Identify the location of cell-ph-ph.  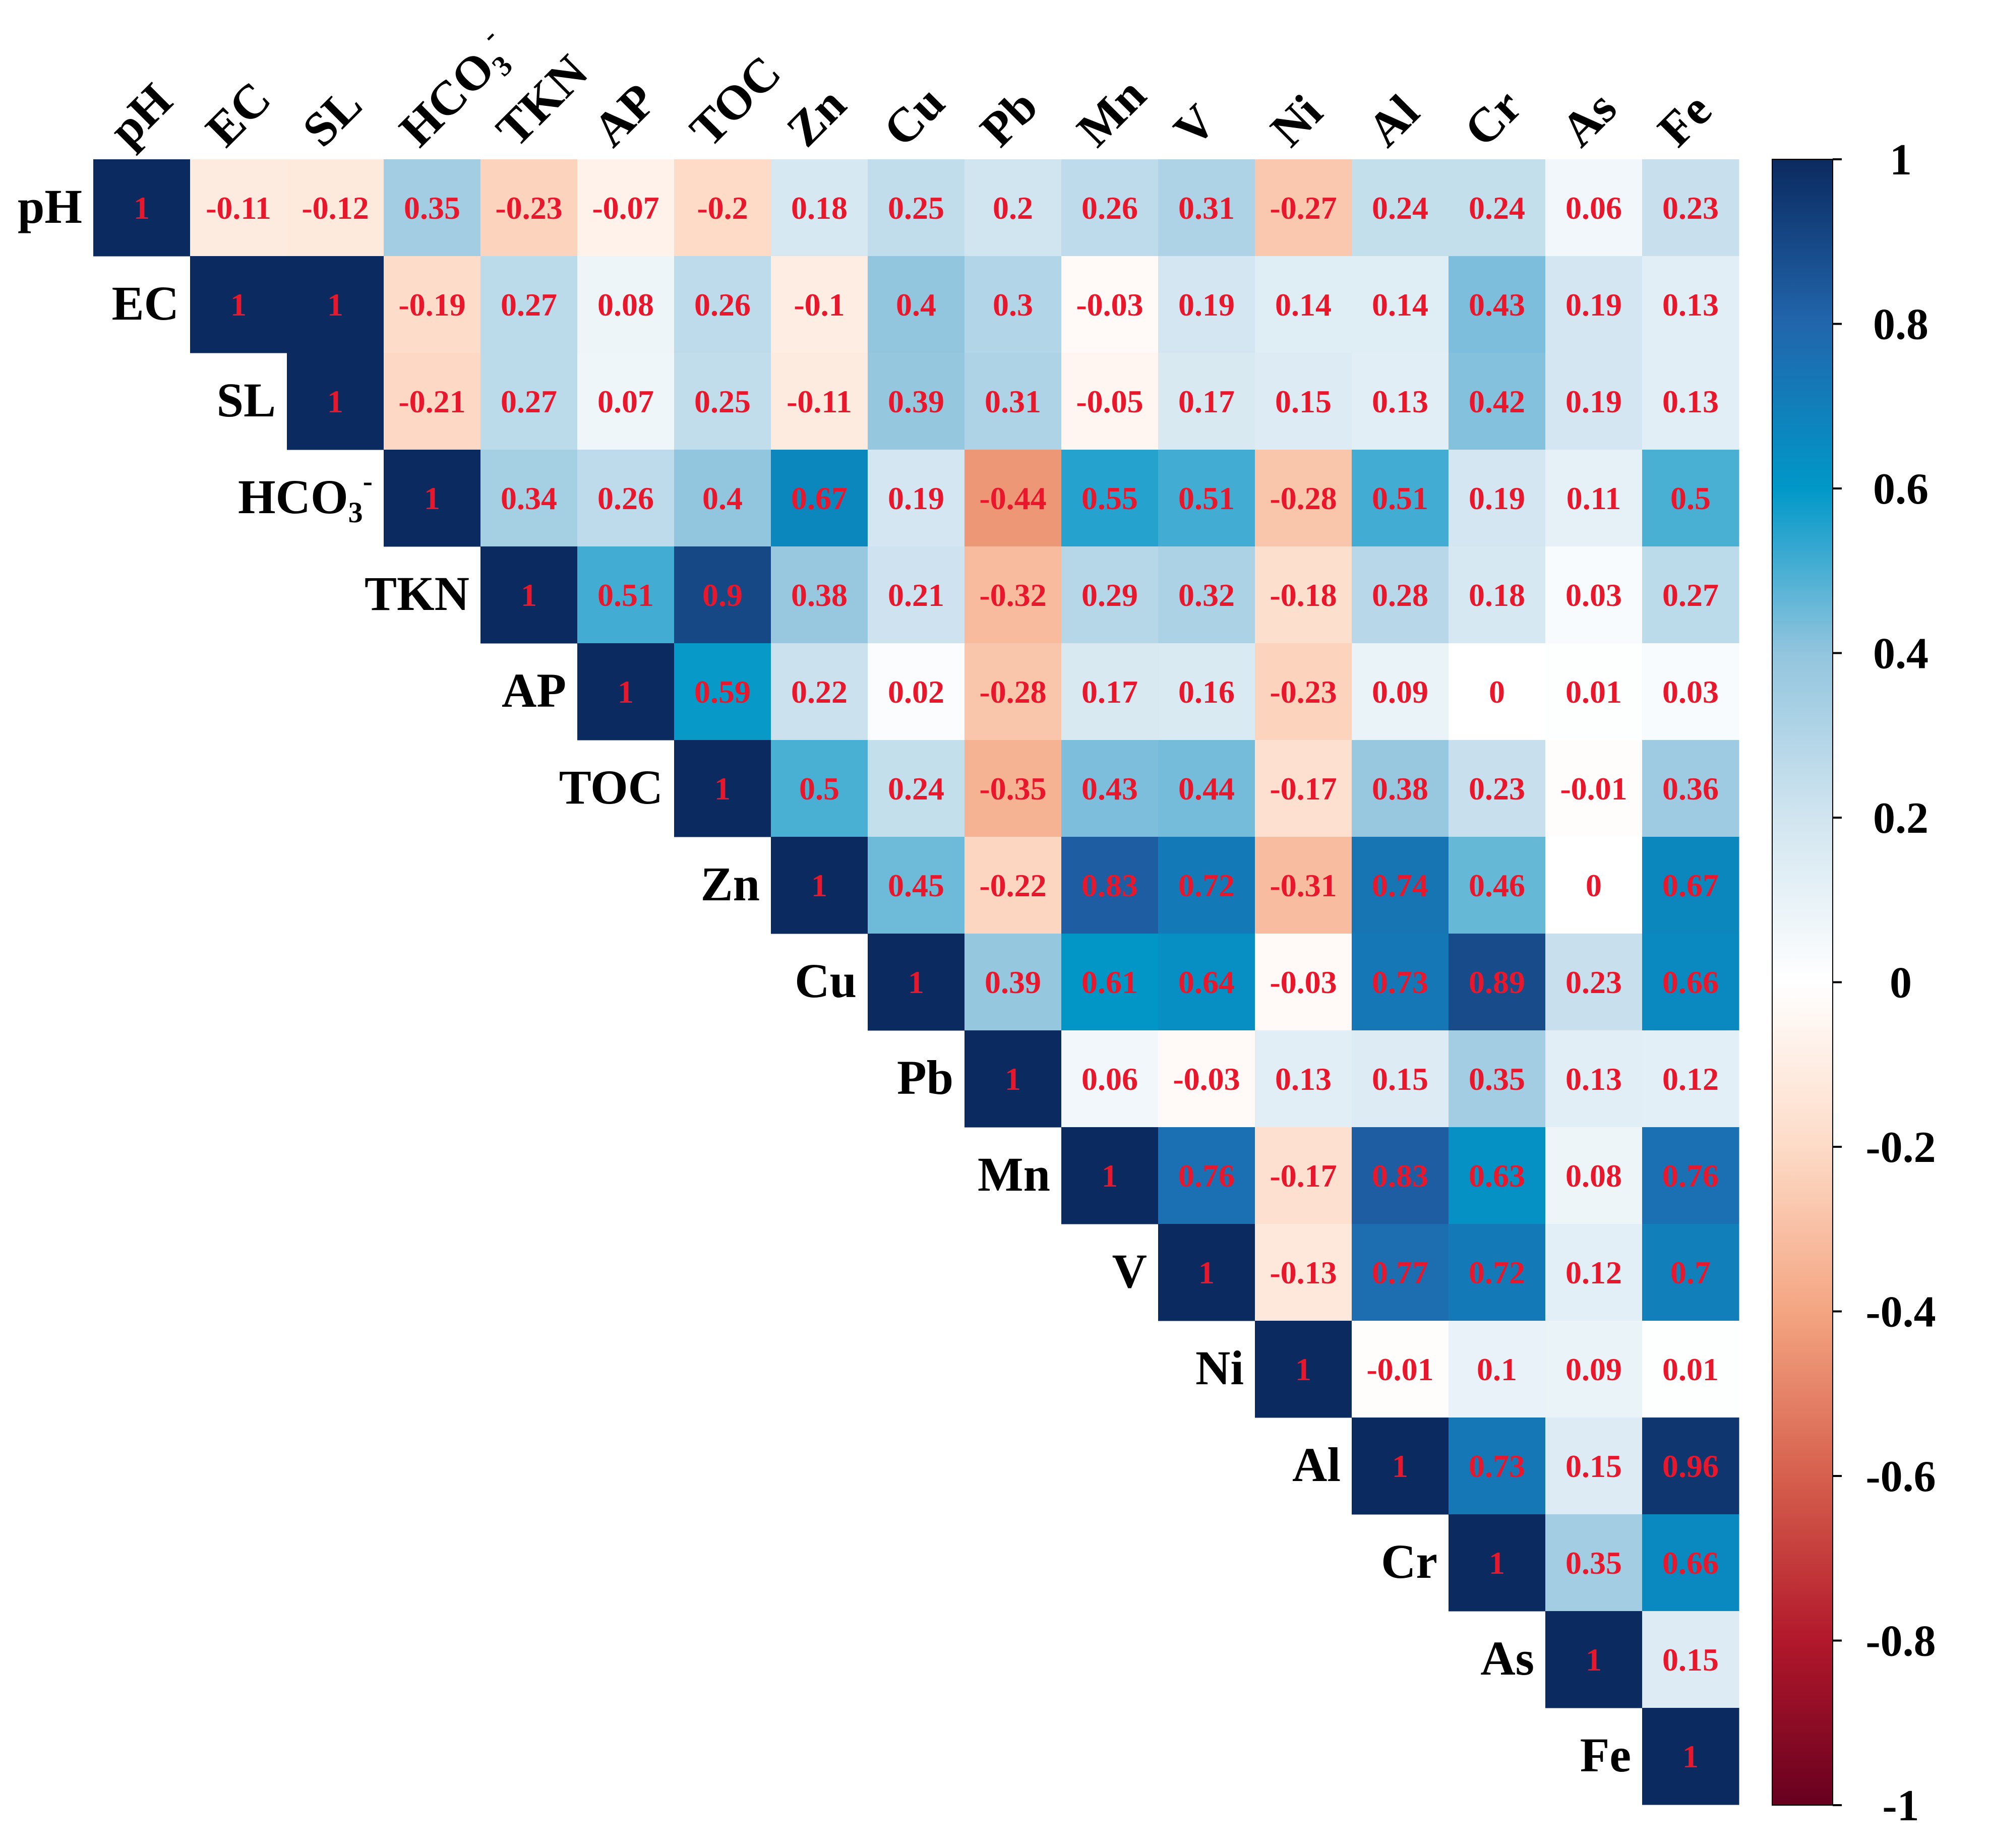
(142, 208).